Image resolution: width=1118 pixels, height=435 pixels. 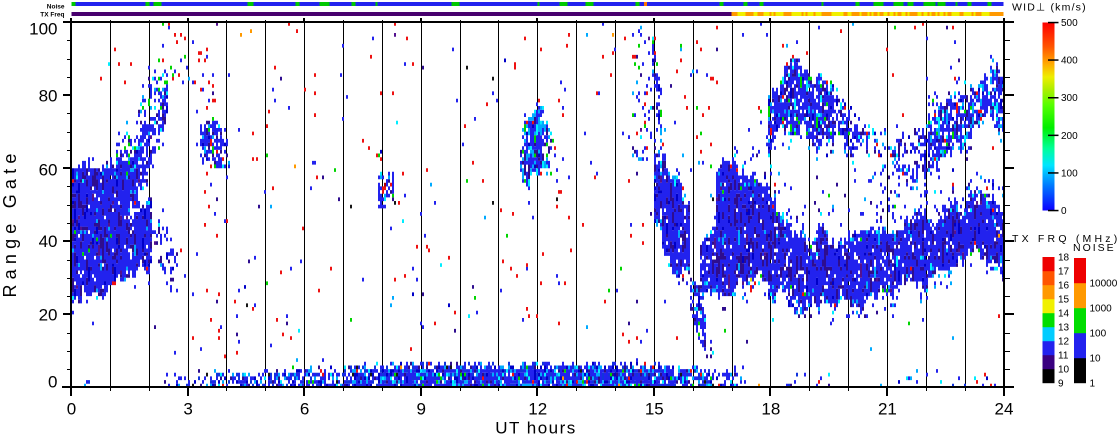 I want to click on svg-text: 80, so click(x=48, y=95).